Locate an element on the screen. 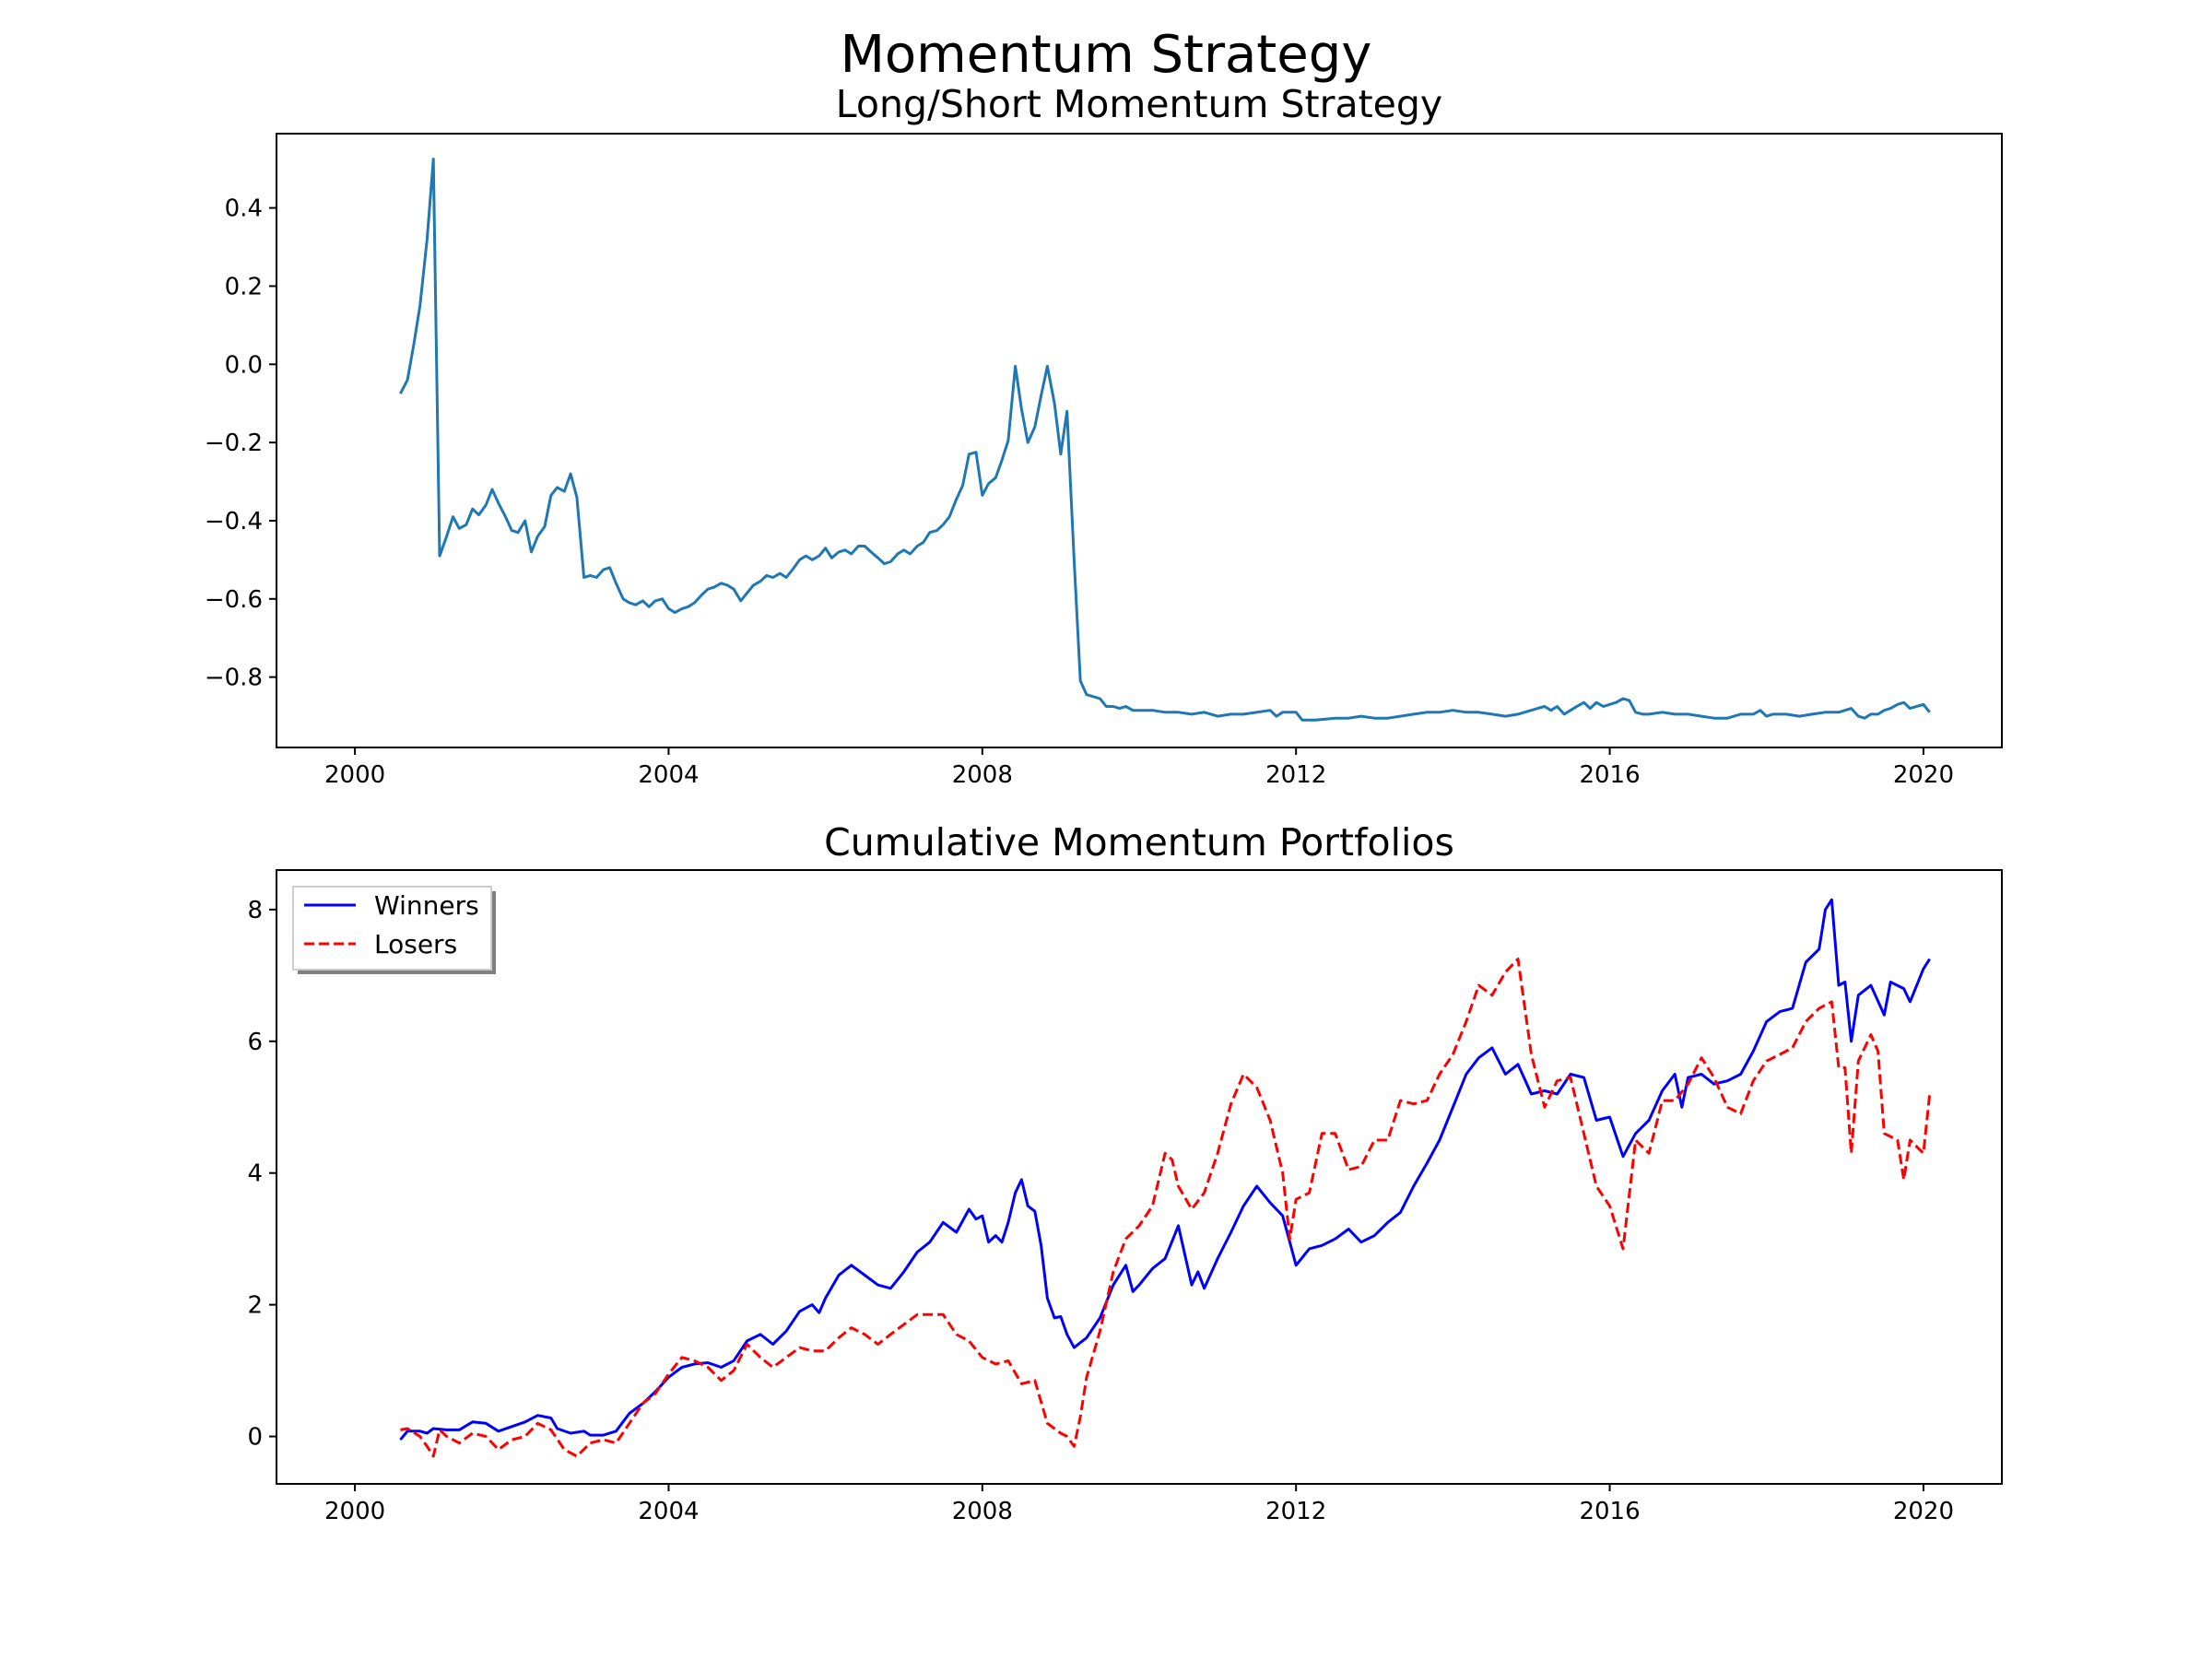  portfolios-xtick-label: 2008 is located at coordinates (982, 1511).